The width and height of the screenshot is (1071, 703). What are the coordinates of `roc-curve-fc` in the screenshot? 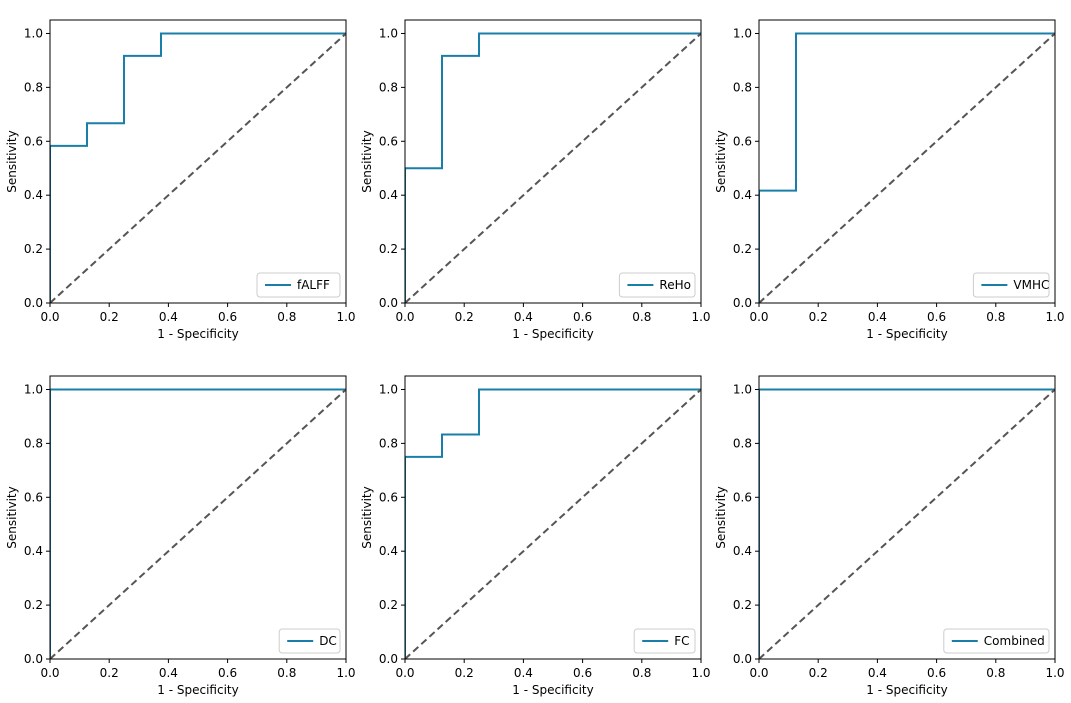 It's located at (553, 523).